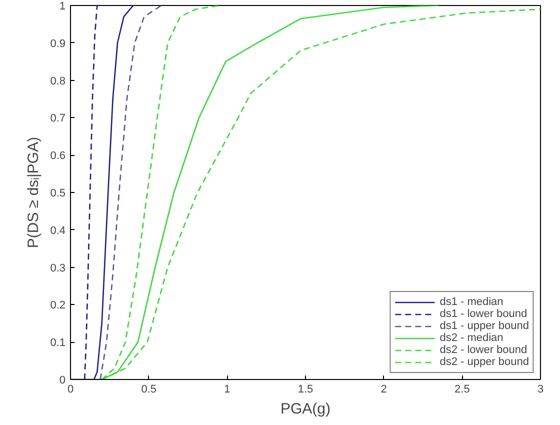 The width and height of the screenshot is (560, 425). I want to click on y-tick-label: 1, so click(62, 6).